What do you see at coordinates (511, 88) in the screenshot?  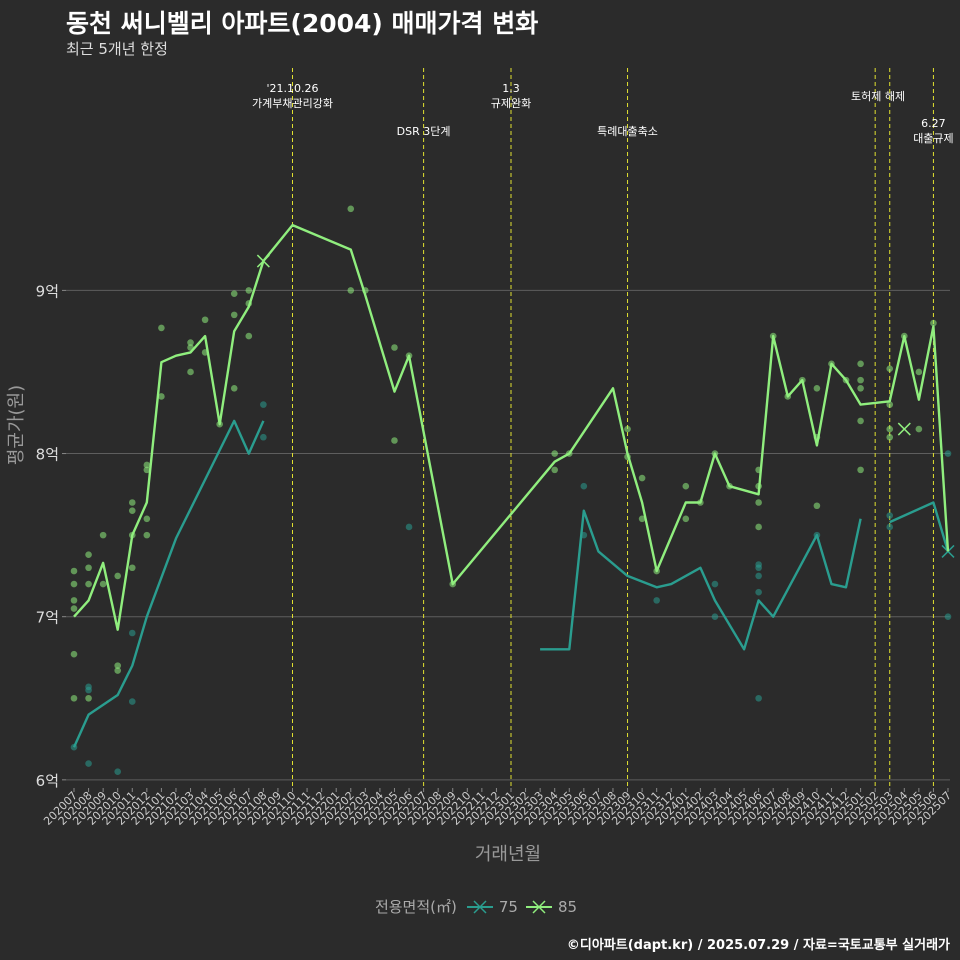 I see `event-label-line: 1.3` at bounding box center [511, 88].